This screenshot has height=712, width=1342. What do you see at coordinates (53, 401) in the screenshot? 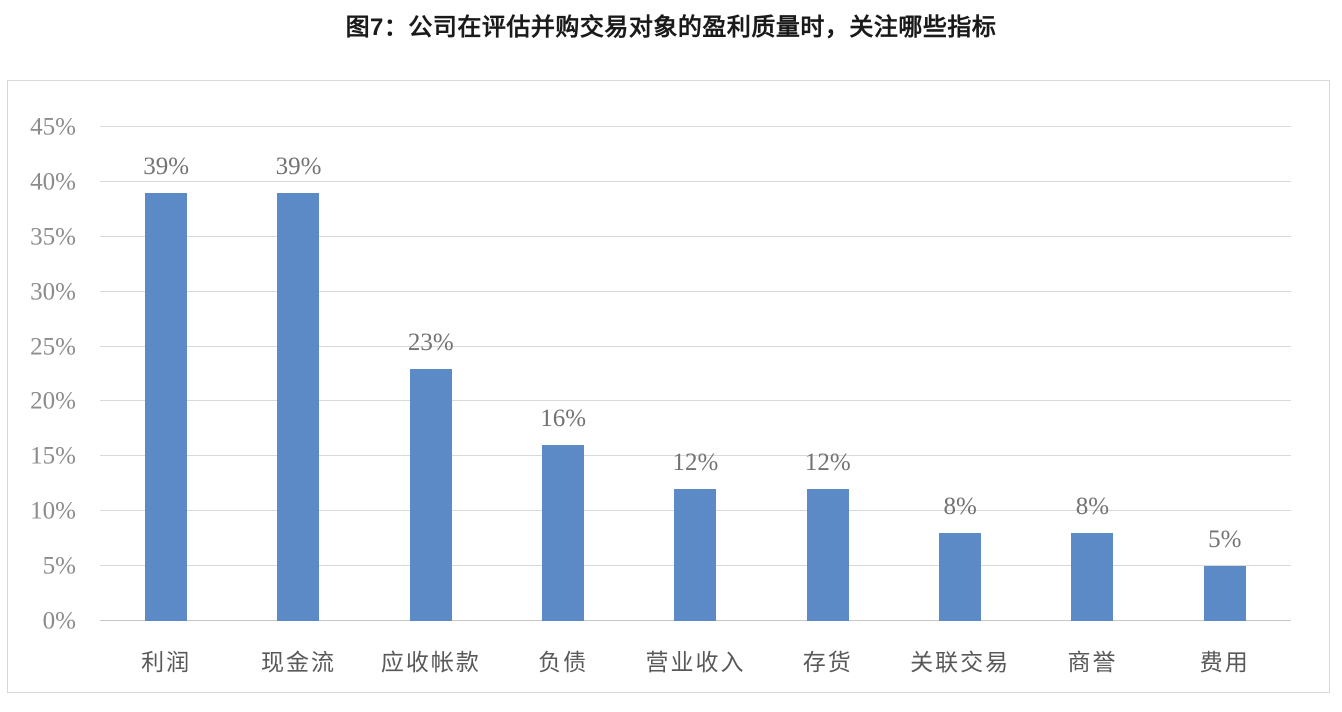
I see `y-tick-label-20: 20%` at bounding box center [53, 401].